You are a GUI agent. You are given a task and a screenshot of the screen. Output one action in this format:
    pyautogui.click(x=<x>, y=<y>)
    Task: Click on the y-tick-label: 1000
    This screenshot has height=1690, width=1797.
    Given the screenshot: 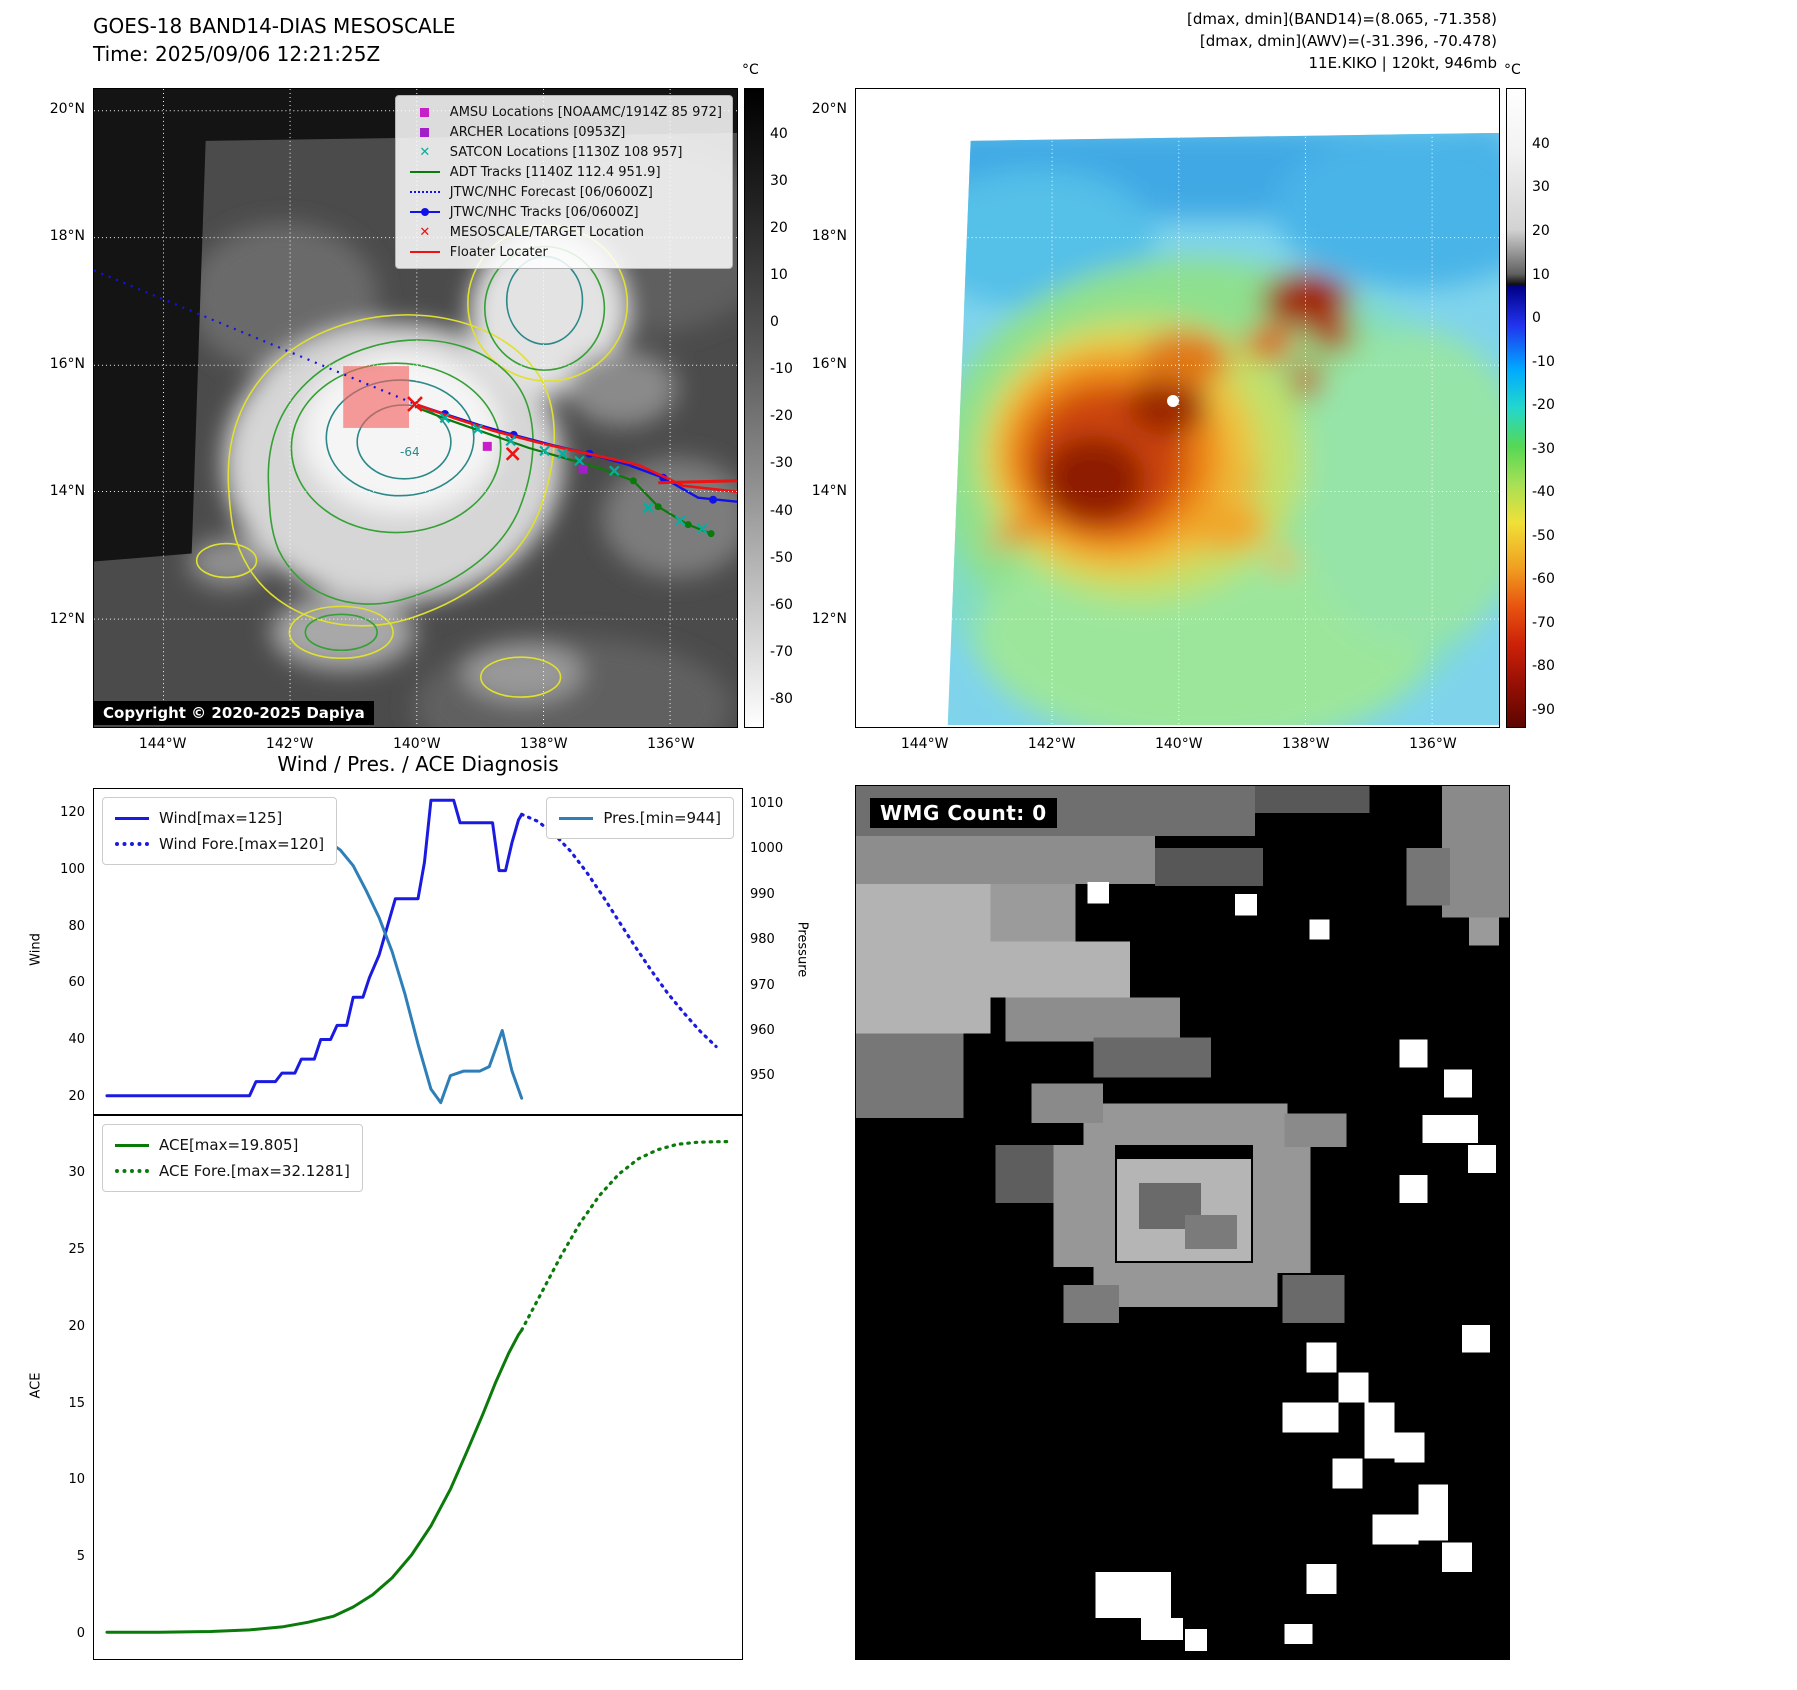 What is the action you would take?
    pyautogui.click(x=767, y=849)
    